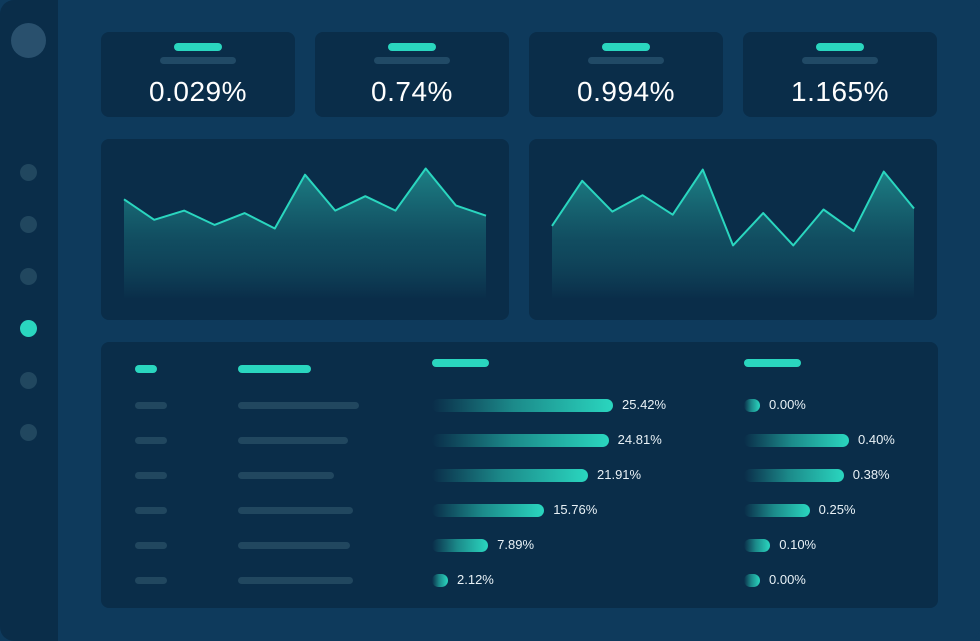 The height and width of the screenshot is (641, 980). I want to click on row-value-secondary: 0.40%, so click(876, 439).